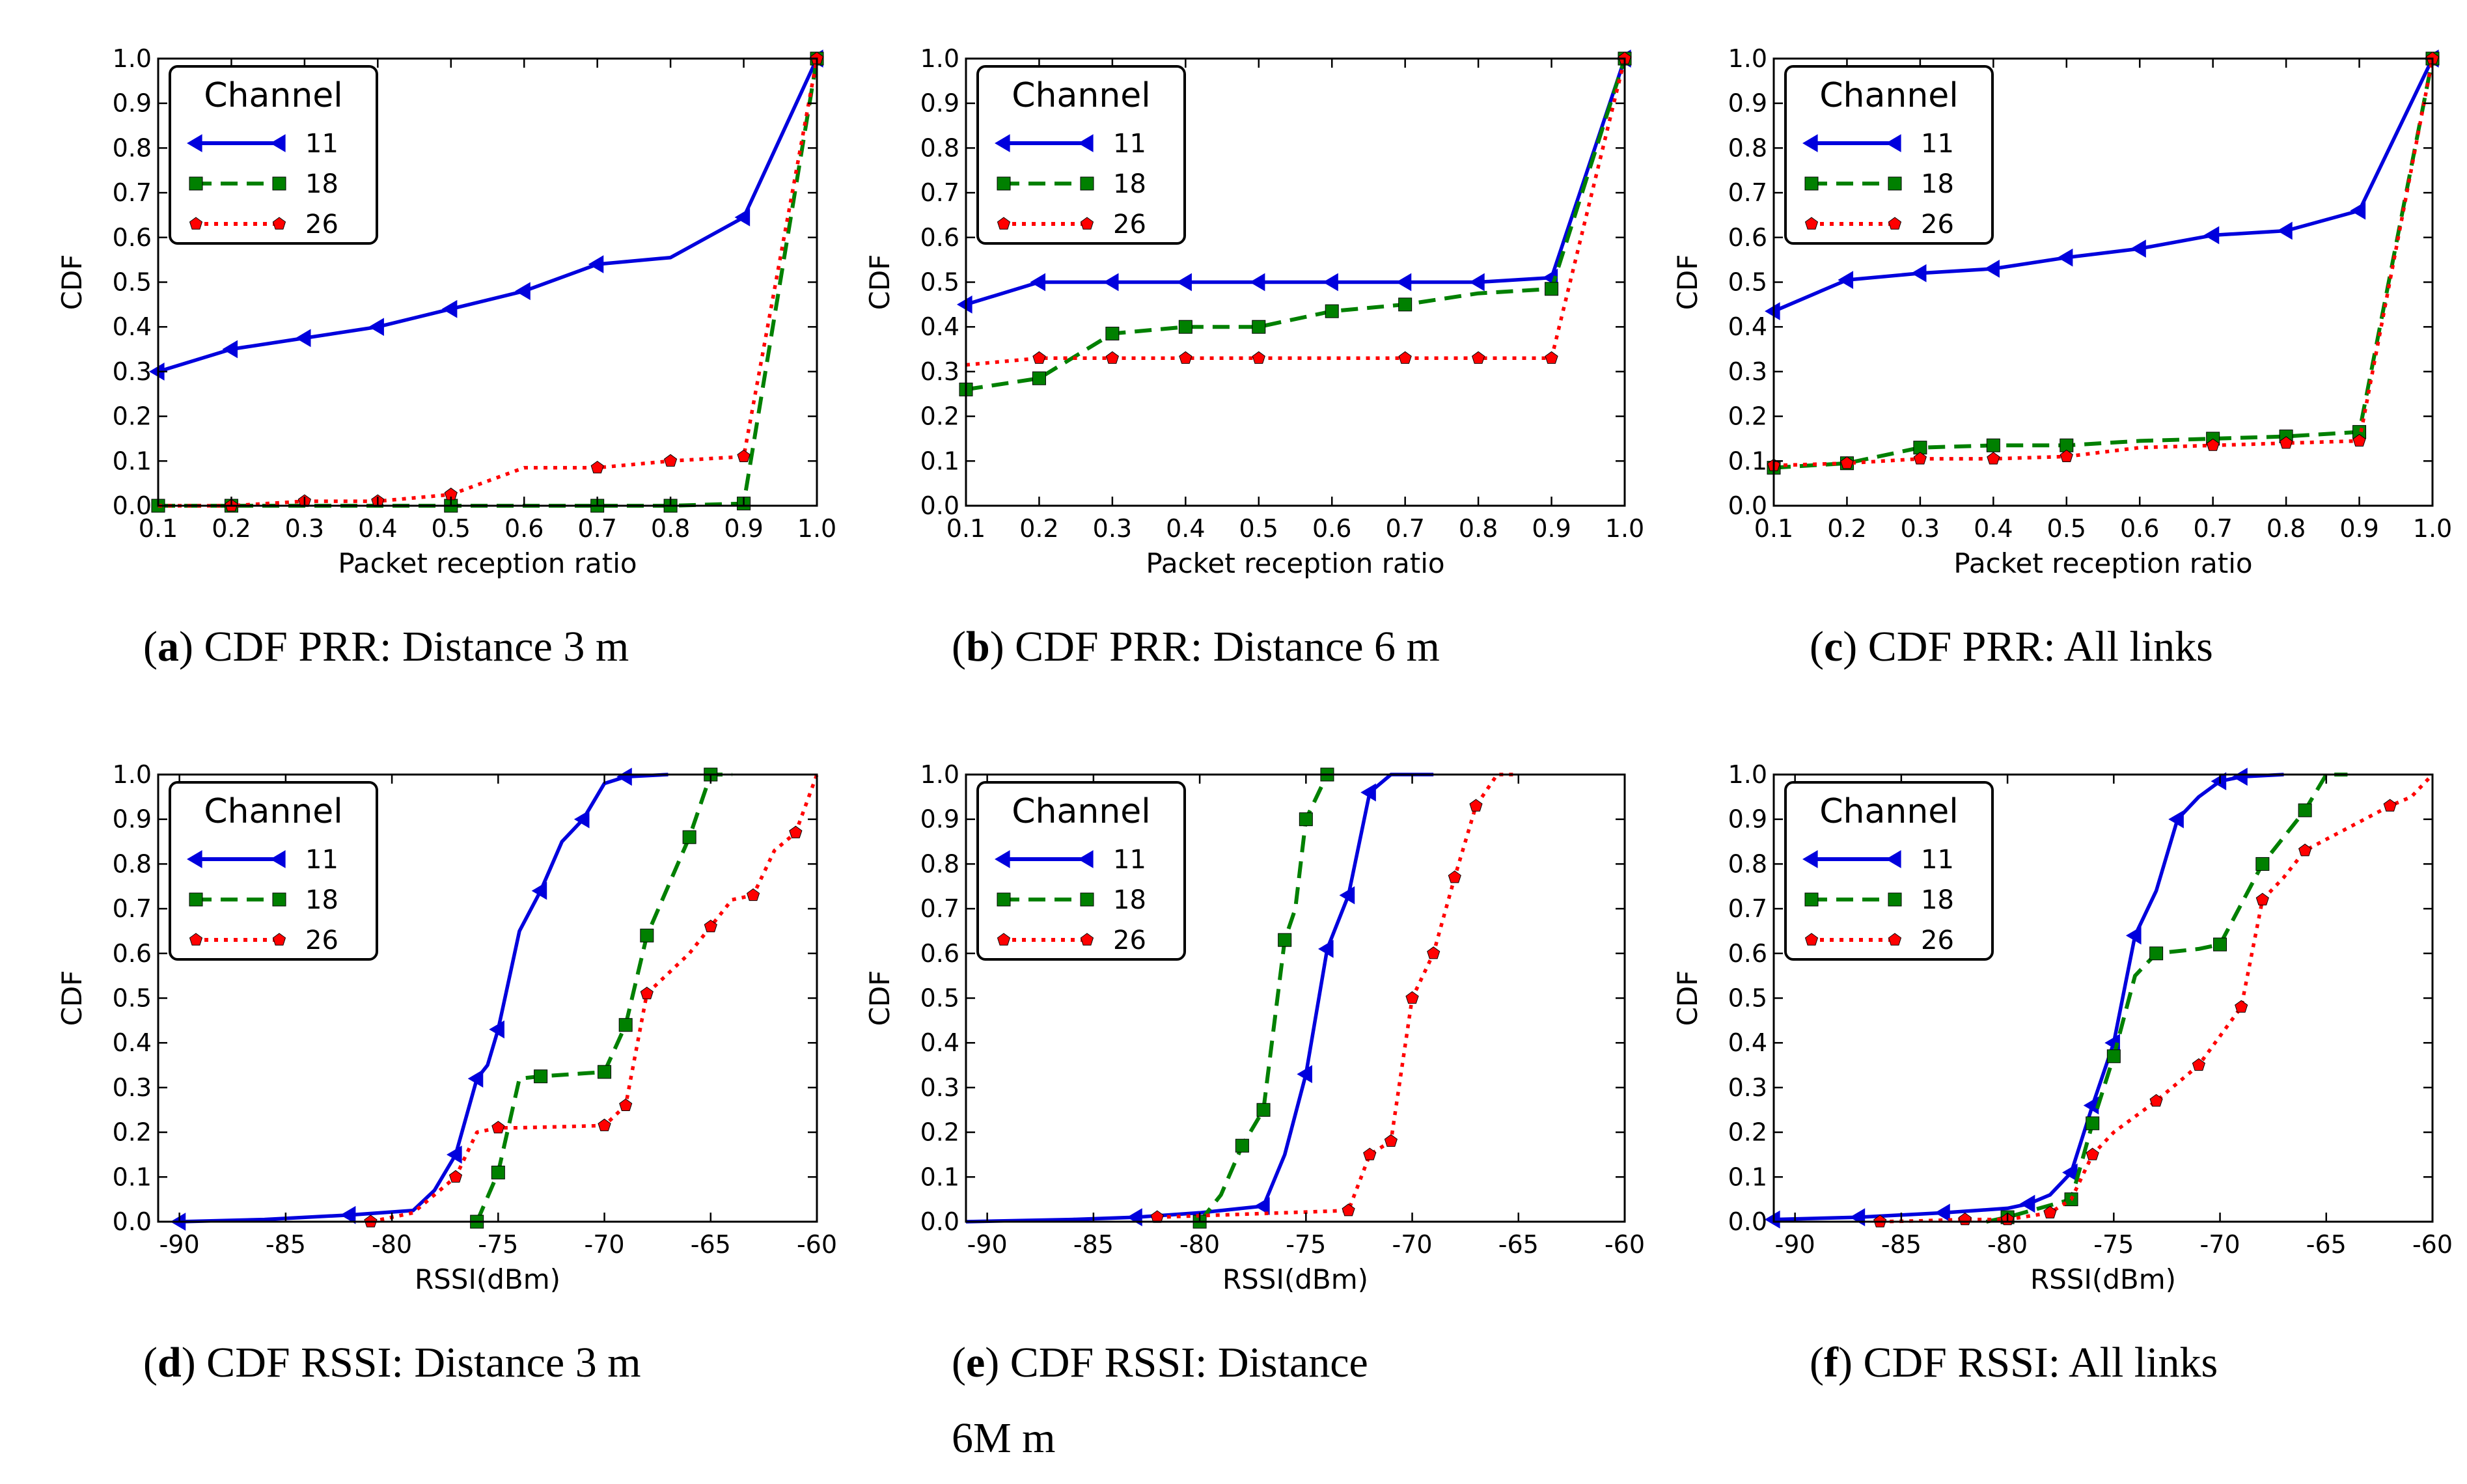 The image size is (2467, 1484). I want to click on y-tick-label: 1.0, so click(1747, 774).